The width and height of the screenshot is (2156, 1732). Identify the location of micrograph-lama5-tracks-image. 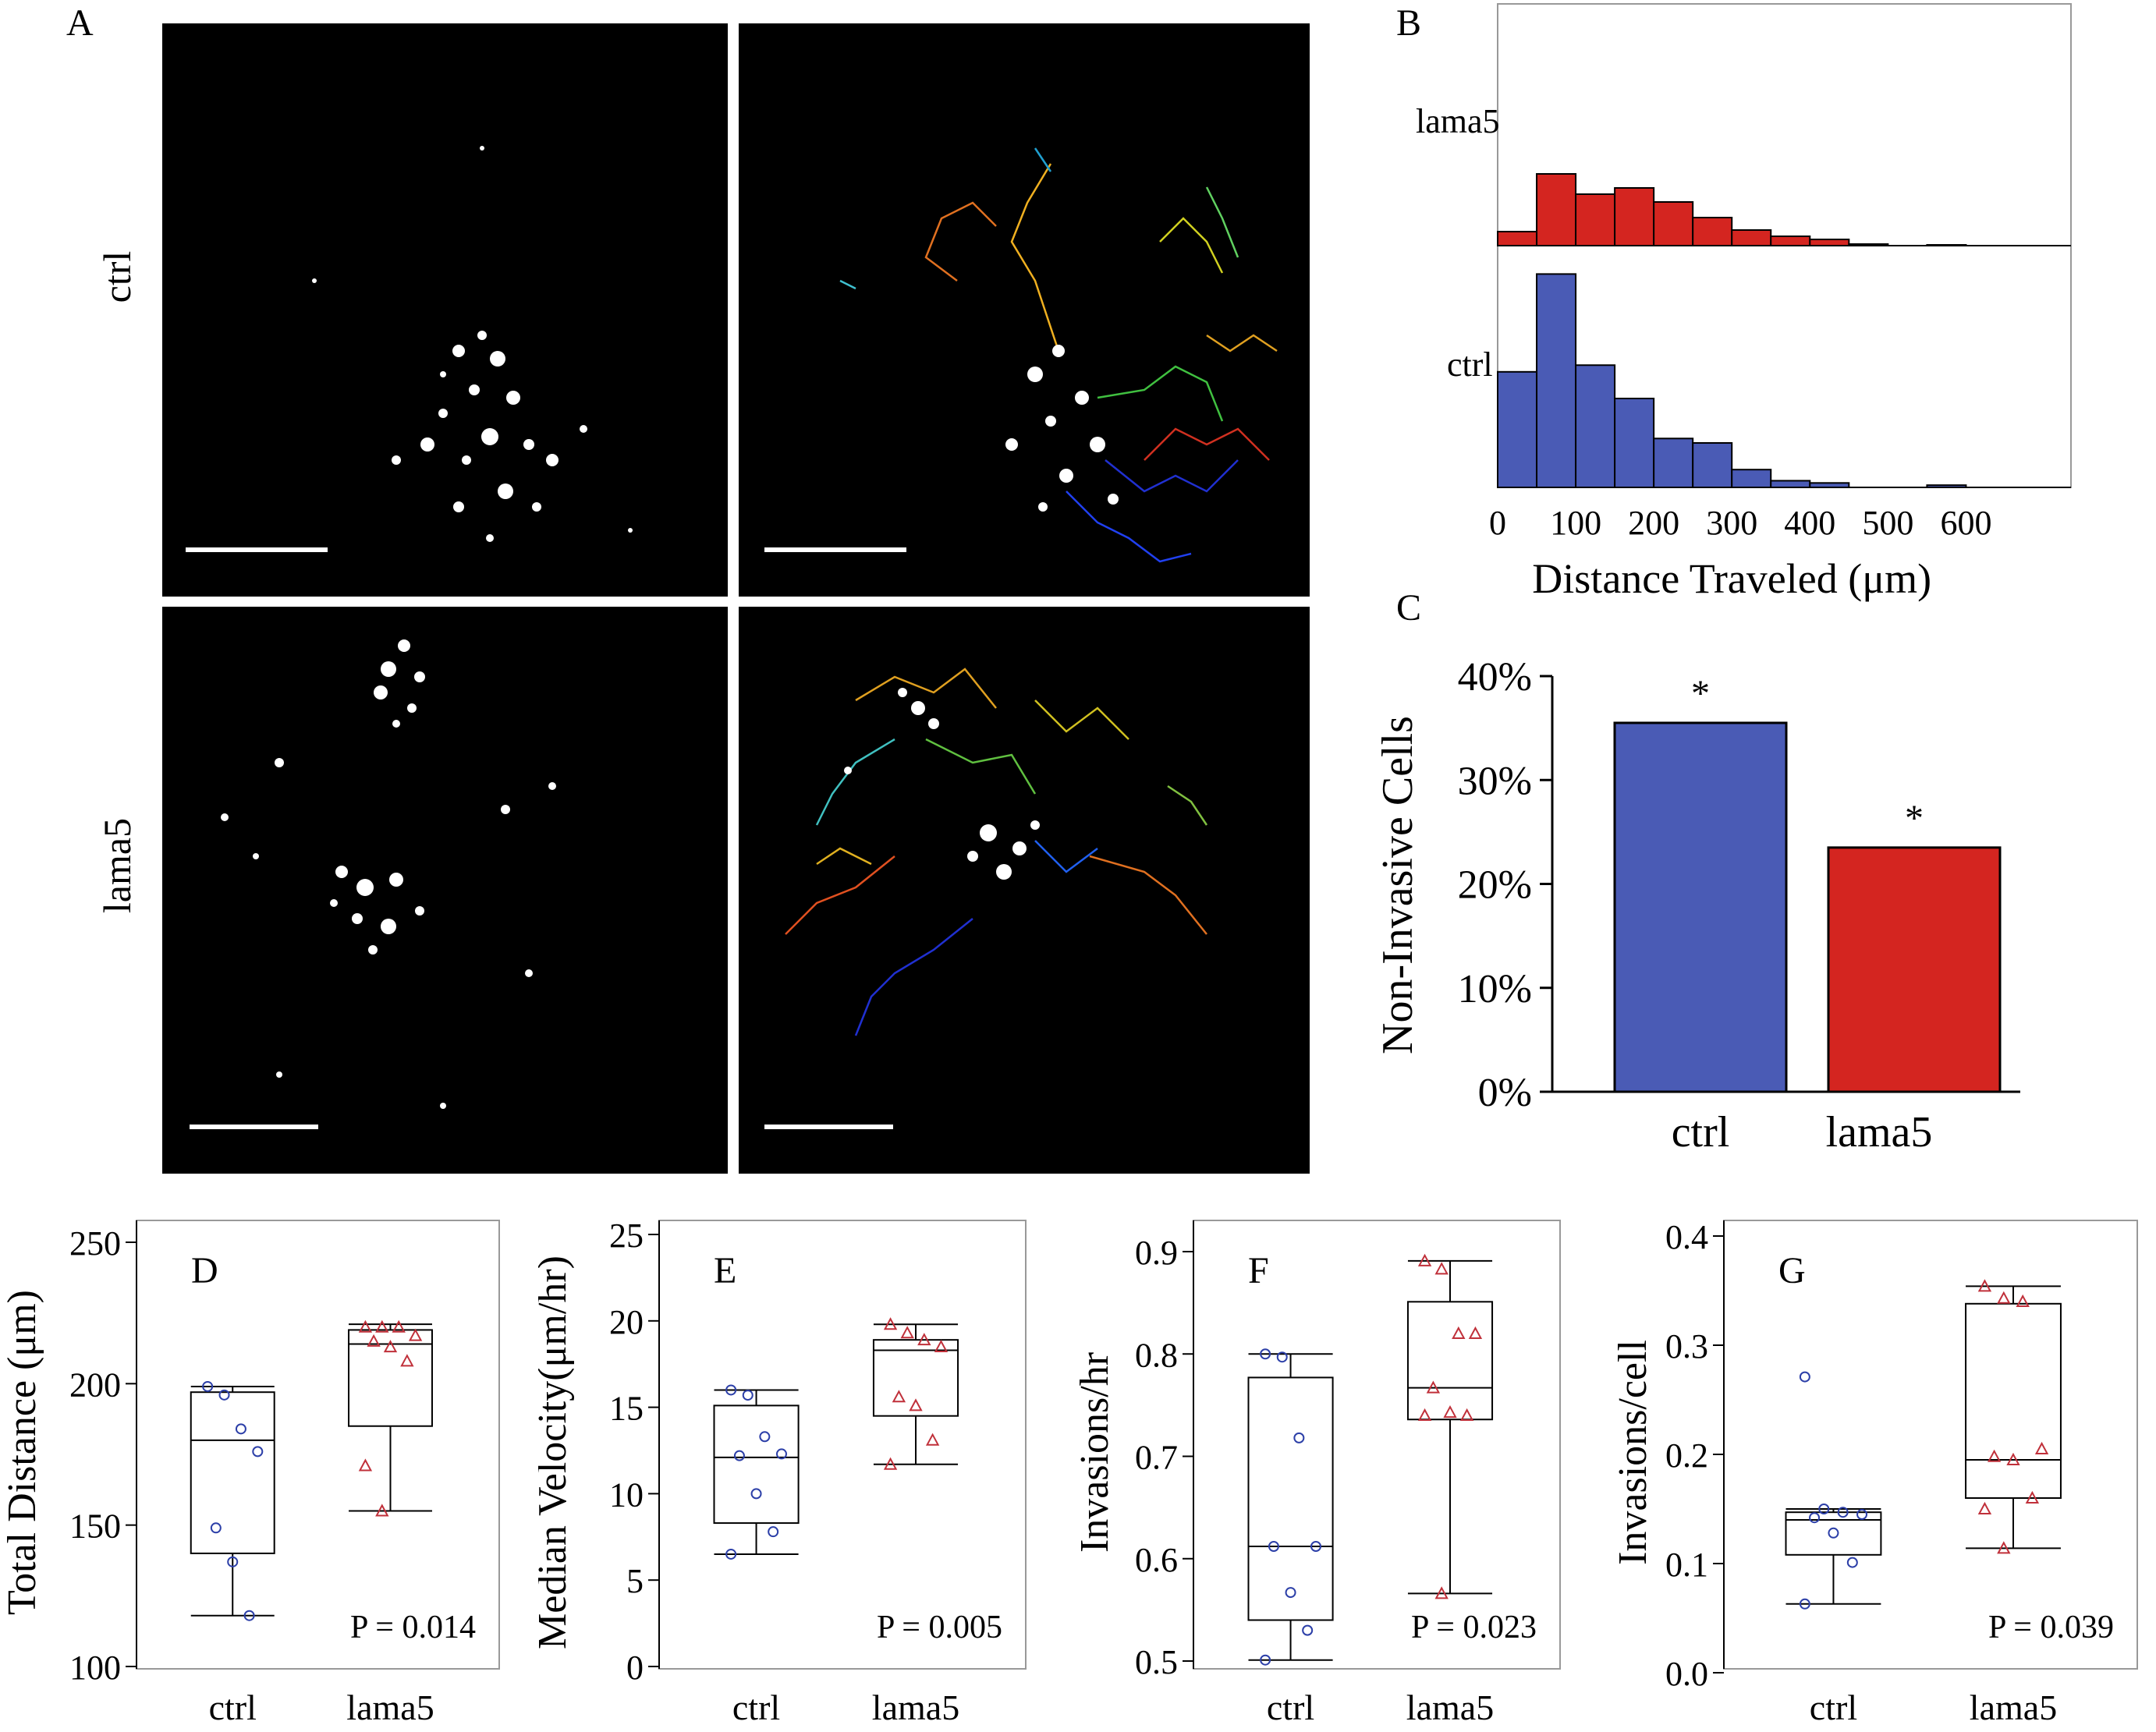
(996, 852).